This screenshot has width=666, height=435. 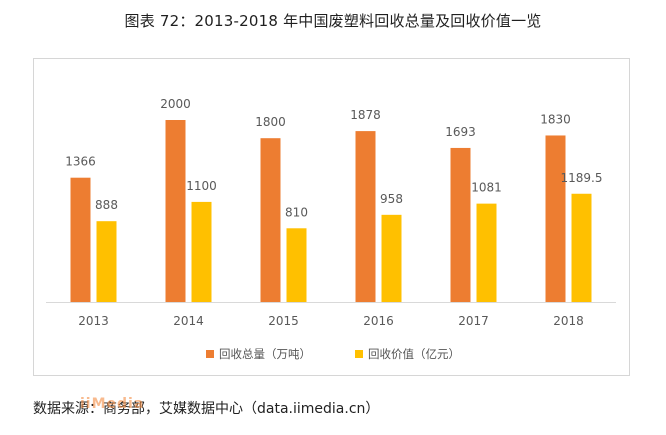 I want to click on legend-item-volume: 回收总量（万吨）, so click(x=258, y=354).